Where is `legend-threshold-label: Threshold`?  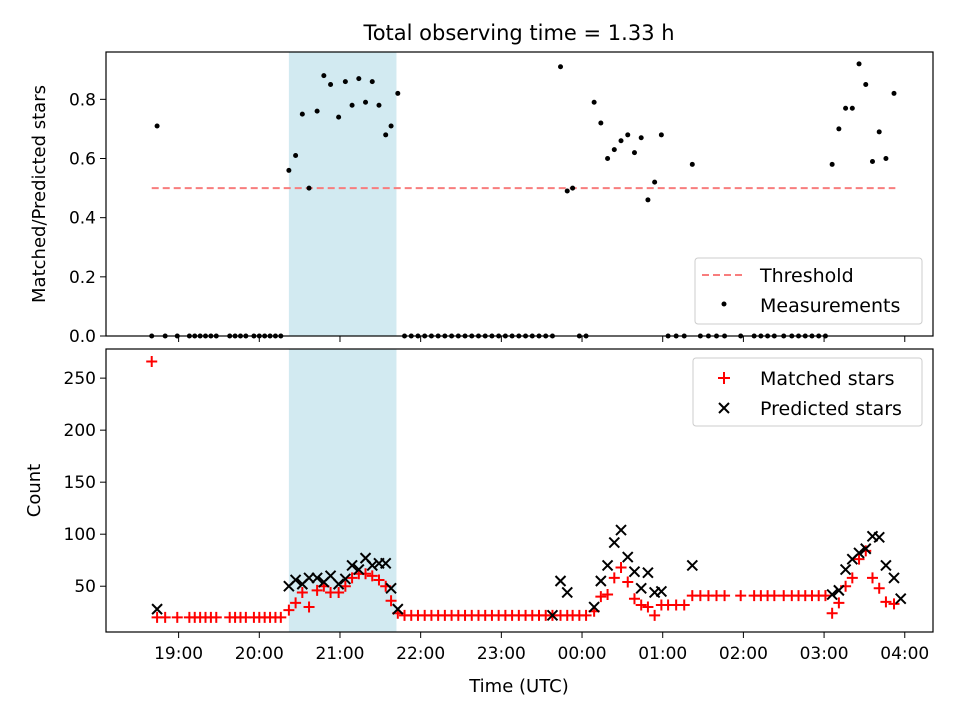
legend-threshold-label: Threshold is located at coordinates (806, 276).